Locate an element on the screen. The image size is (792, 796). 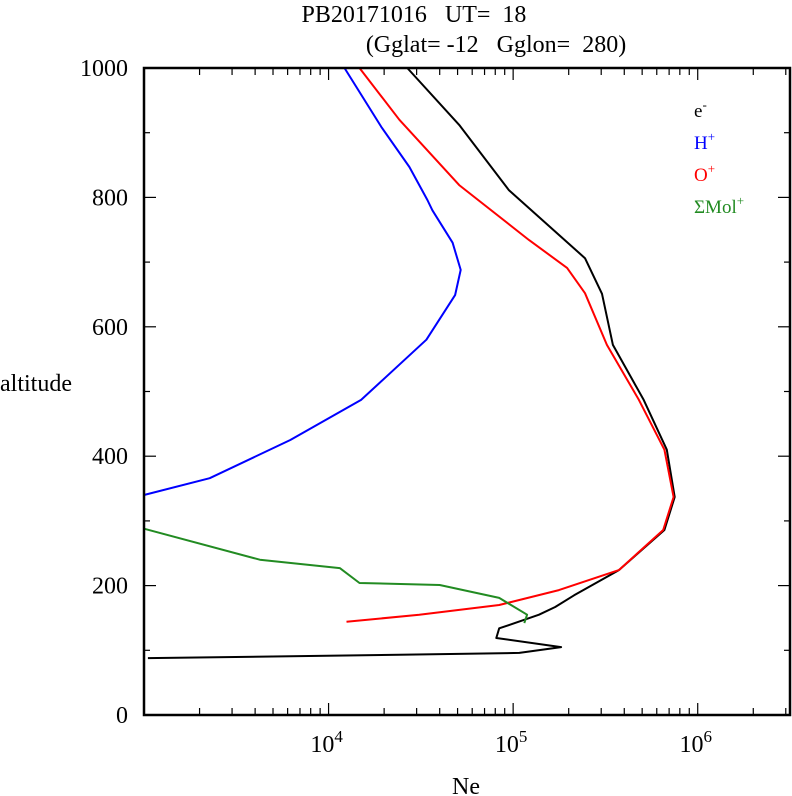
legend-entry: e- is located at coordinates (700, 109).